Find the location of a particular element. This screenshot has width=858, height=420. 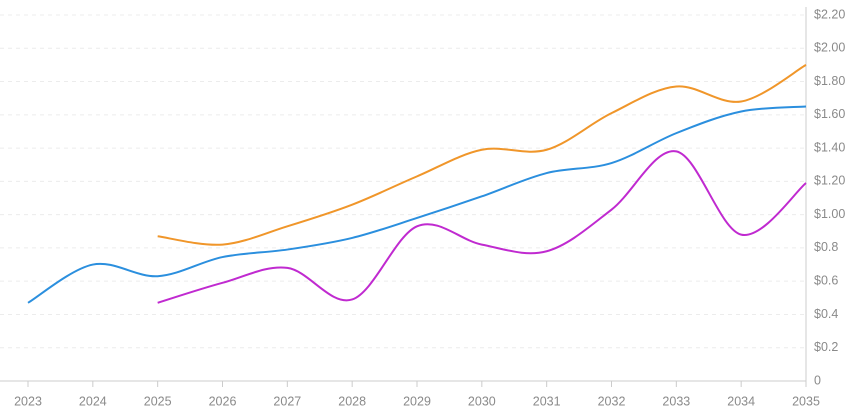

x-tick-label: 2030 is located at coordinates (482, 401).